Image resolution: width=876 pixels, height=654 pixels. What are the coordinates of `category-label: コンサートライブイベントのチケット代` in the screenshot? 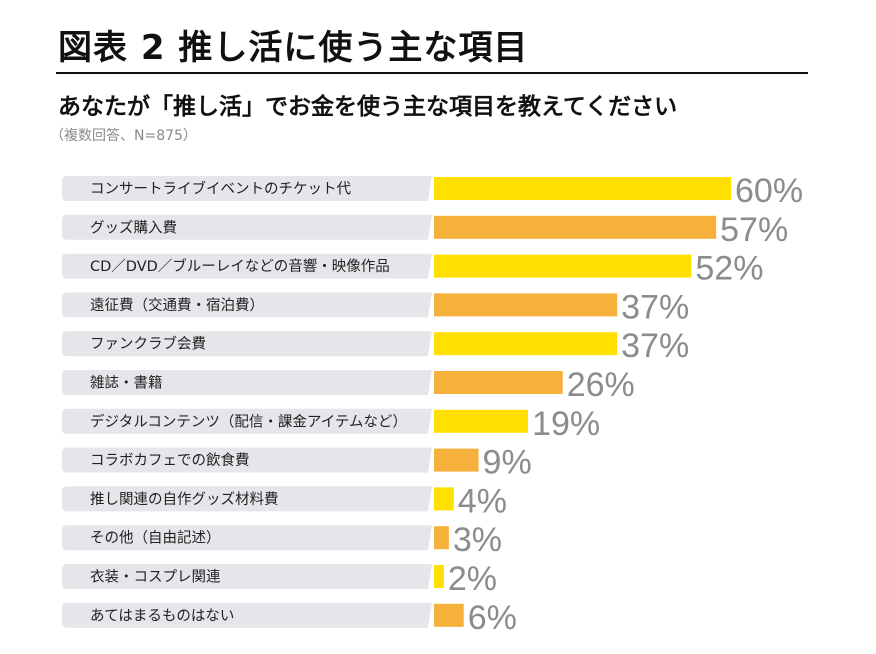 It's located at (220, 189).